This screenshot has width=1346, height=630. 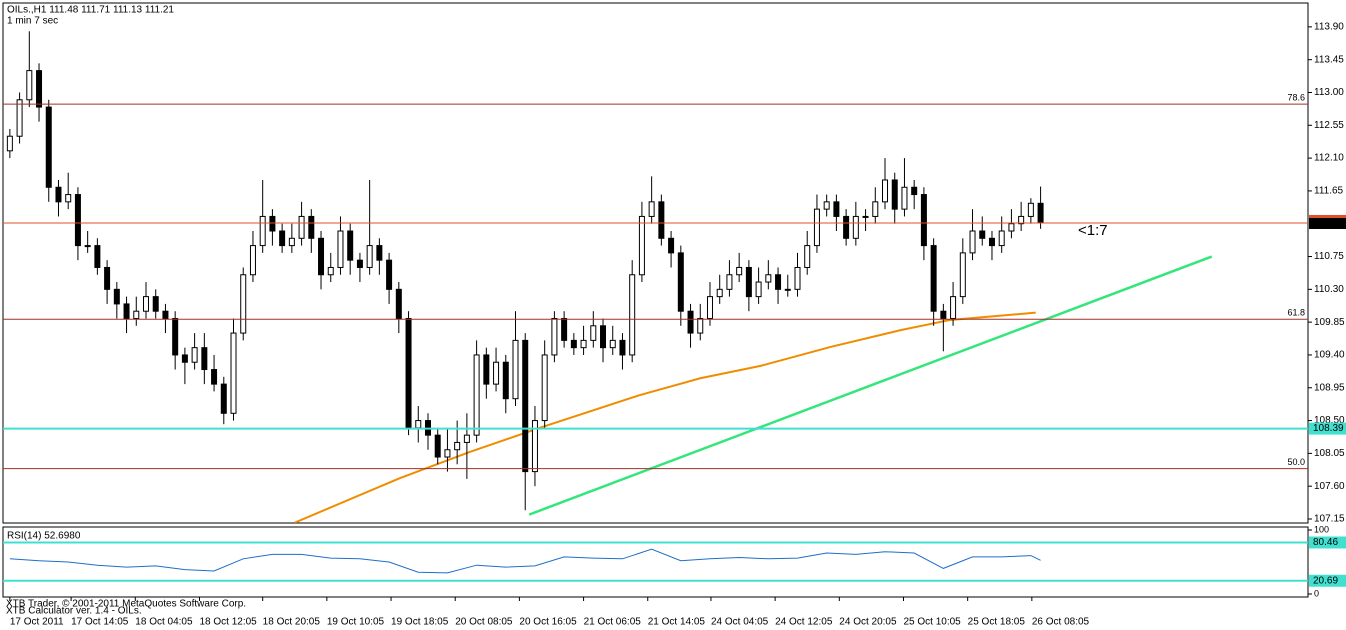 I want to click on y-tick-label: 113.90, so click(x=1329, y=27).